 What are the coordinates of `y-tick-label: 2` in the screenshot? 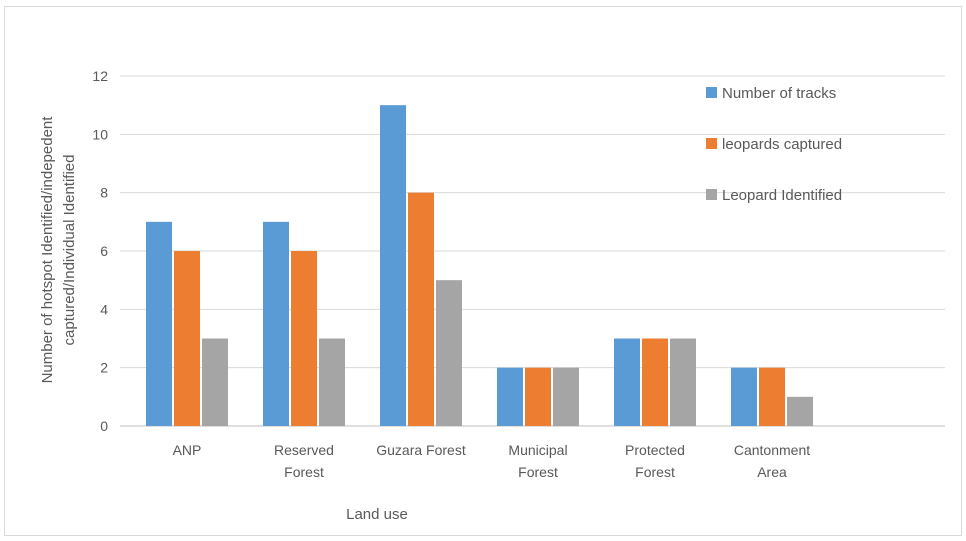 It's located at (104, 368).